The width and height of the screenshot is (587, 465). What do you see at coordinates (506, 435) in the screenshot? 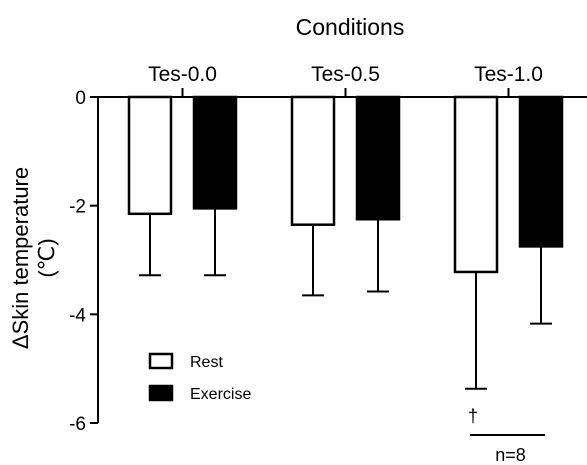
I see `annotations: † n=8` at bounding box center [506, 435].